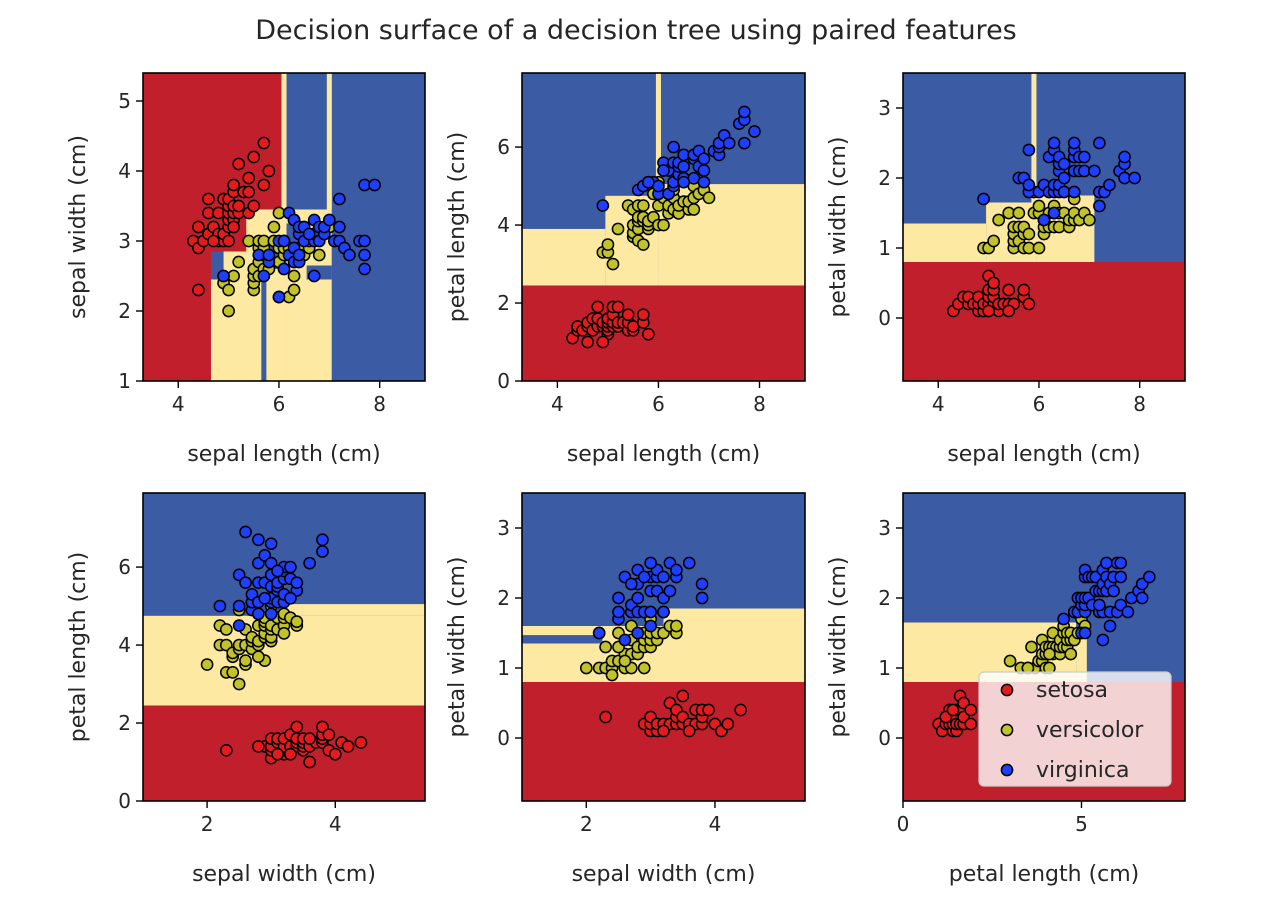 The width and height of the screenshot is (1286, 912). Describe the element at coordinates (1007, 730) in the screenshot. I see `legend-marker-versicolor` at that location.